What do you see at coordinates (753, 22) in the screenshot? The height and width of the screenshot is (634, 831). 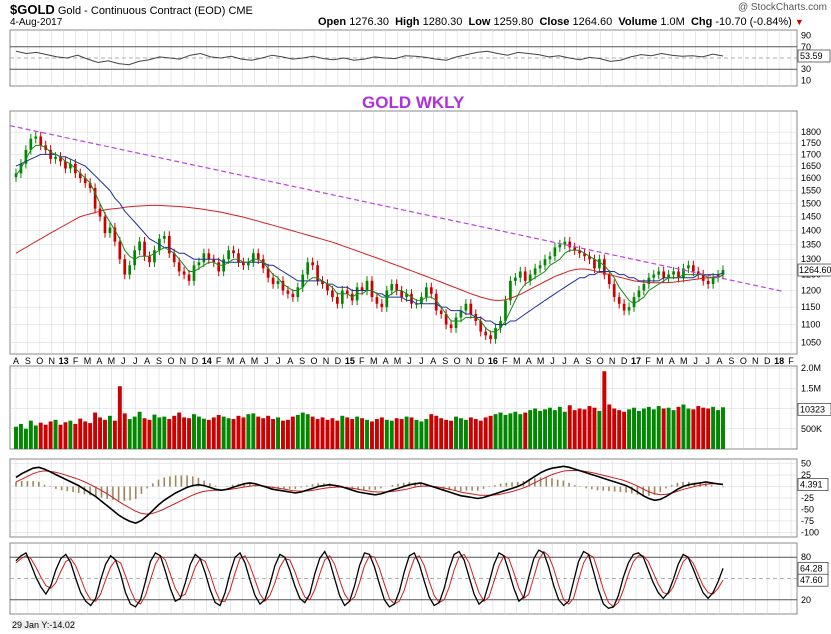 I see `chg-value: -10.70 (-0.84%)` at bounding box center [753, 22].